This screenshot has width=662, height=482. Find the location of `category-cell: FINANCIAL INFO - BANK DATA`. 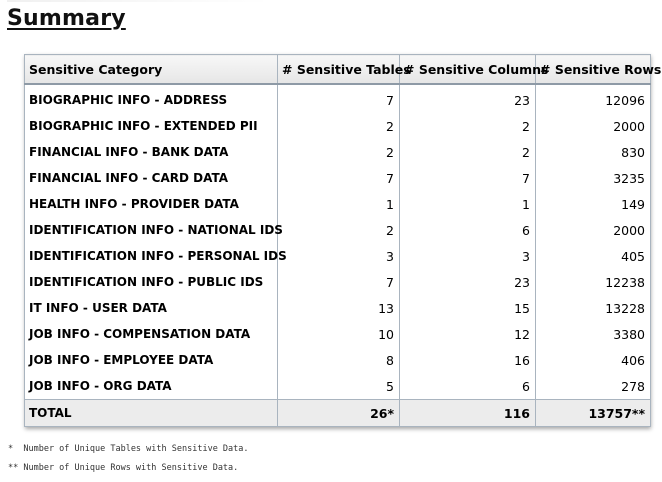

category-cell: FINANCIAL INFO - BANK DATA is located at coordinates (151, 152).